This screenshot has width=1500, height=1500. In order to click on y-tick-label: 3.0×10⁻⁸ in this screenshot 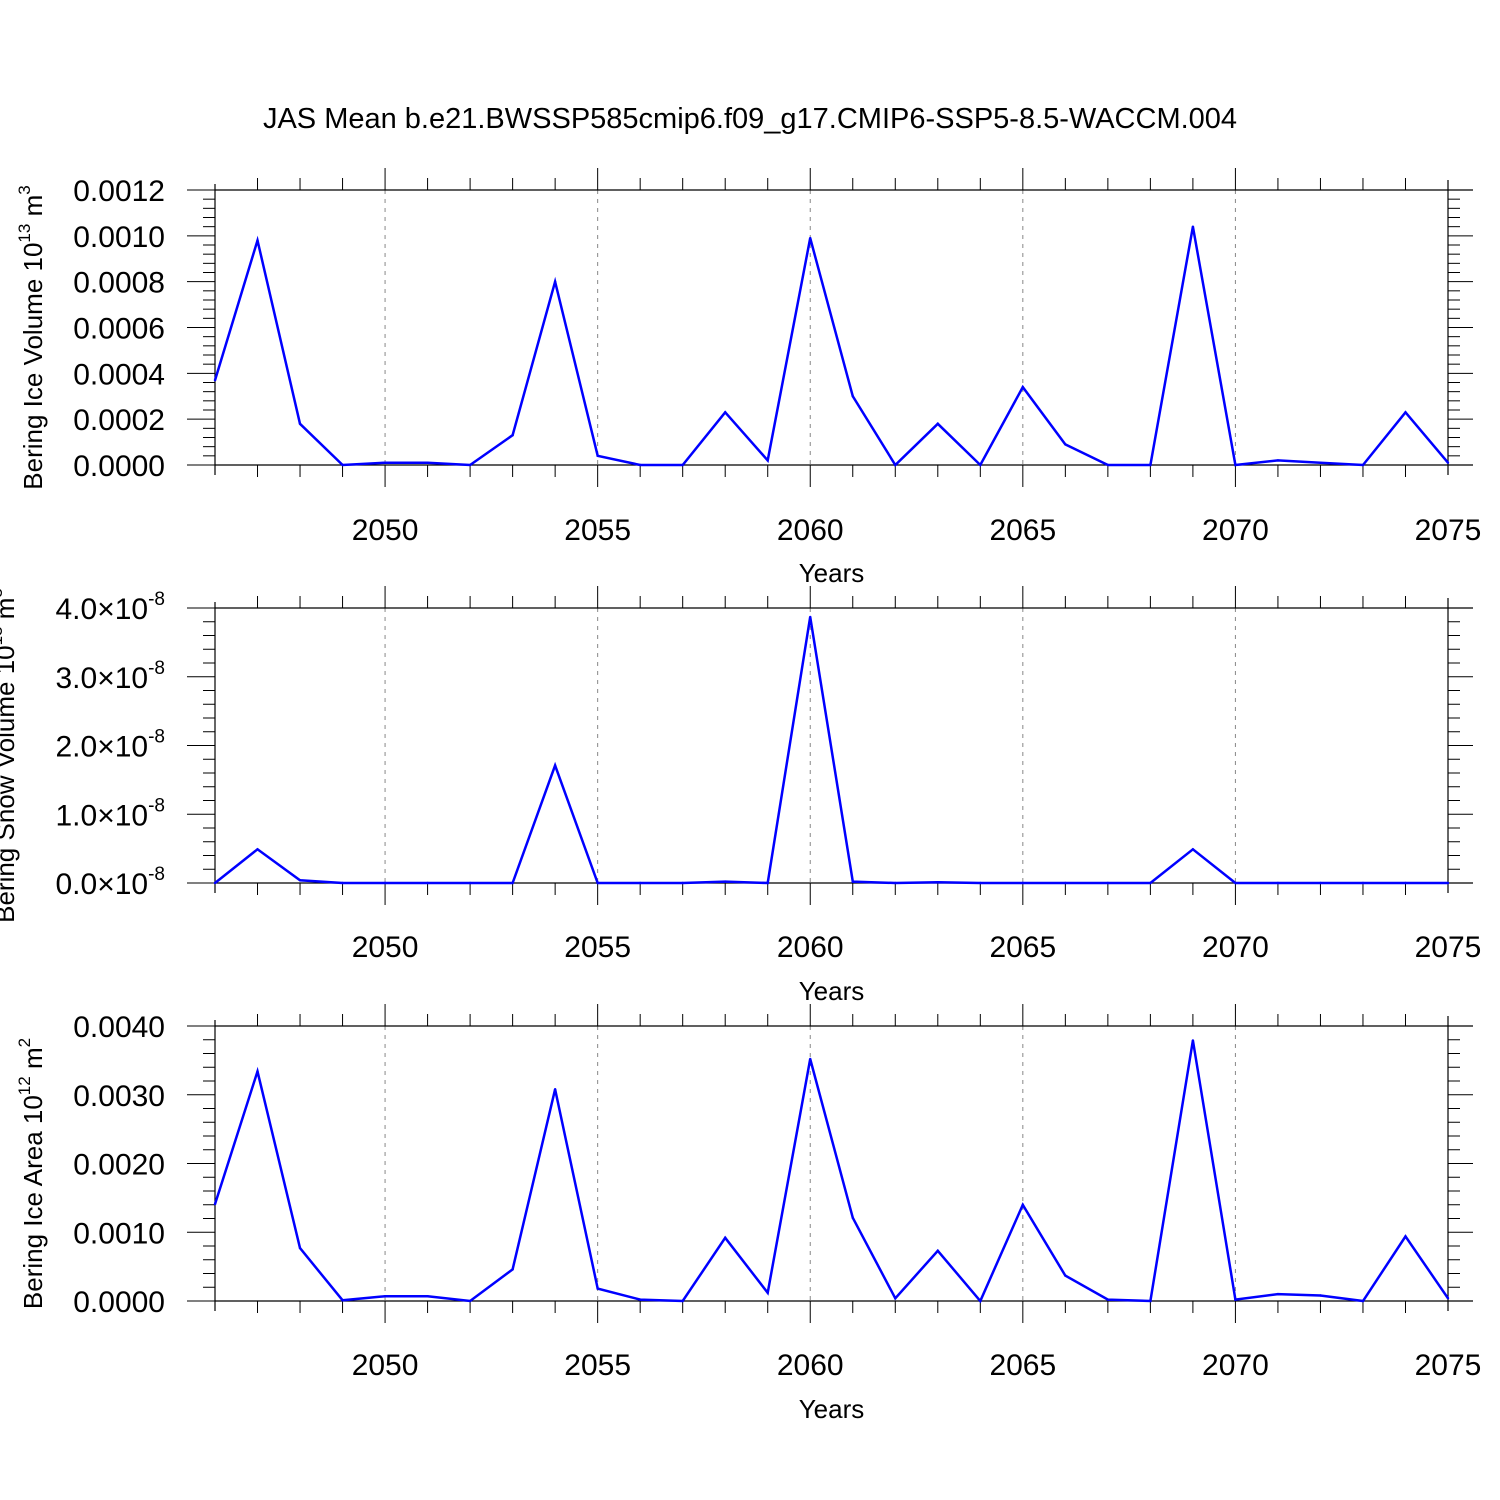, I will do `click(111, 676)`.